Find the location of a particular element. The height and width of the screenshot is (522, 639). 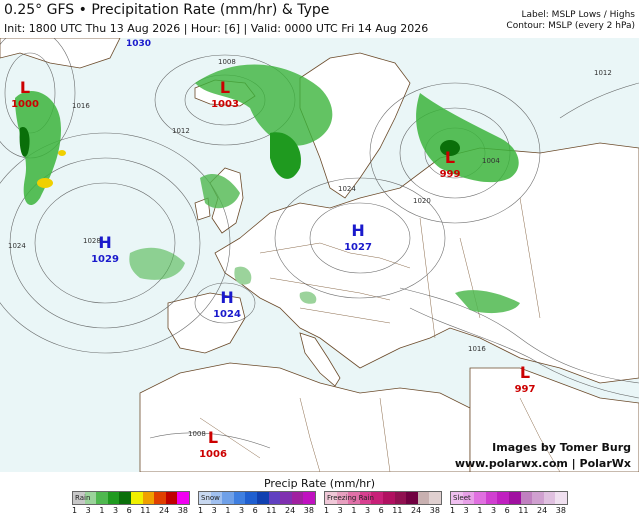

svg-text: 999 is located at coordinates (450, 174).